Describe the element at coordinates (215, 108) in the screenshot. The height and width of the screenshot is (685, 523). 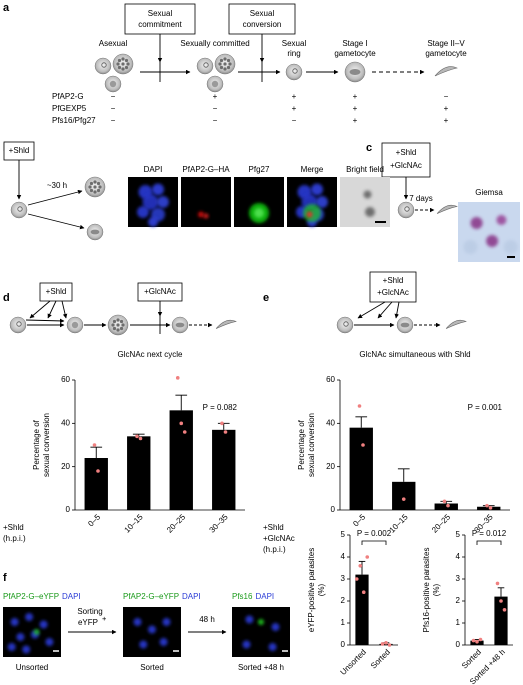
I see `marker-value: −` at that location.